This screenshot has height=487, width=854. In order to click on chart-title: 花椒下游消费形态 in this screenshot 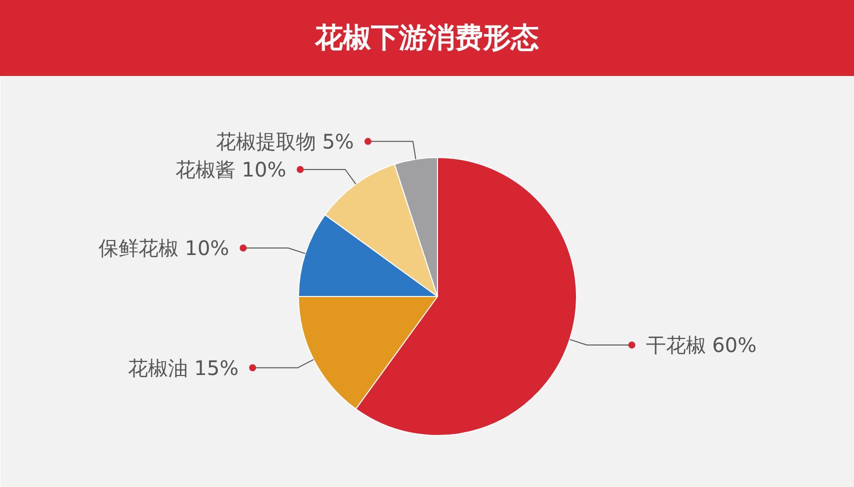, I will do `click(427, 38)`.